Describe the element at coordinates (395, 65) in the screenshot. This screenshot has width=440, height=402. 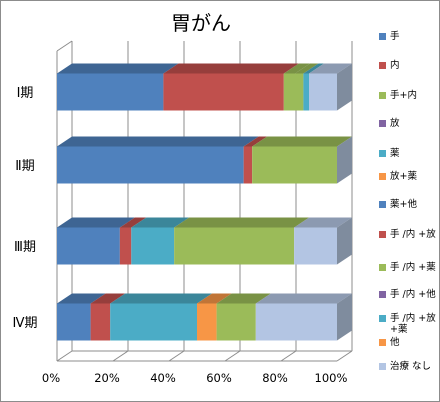
I see `legend-label: 内` at that location.